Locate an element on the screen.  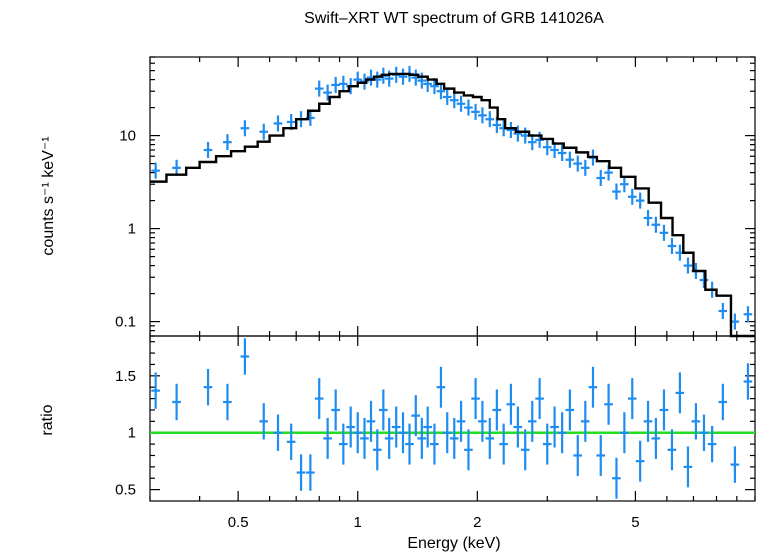
ratio-y-tick-label: 1.5 is located at coordinates (125, 376).